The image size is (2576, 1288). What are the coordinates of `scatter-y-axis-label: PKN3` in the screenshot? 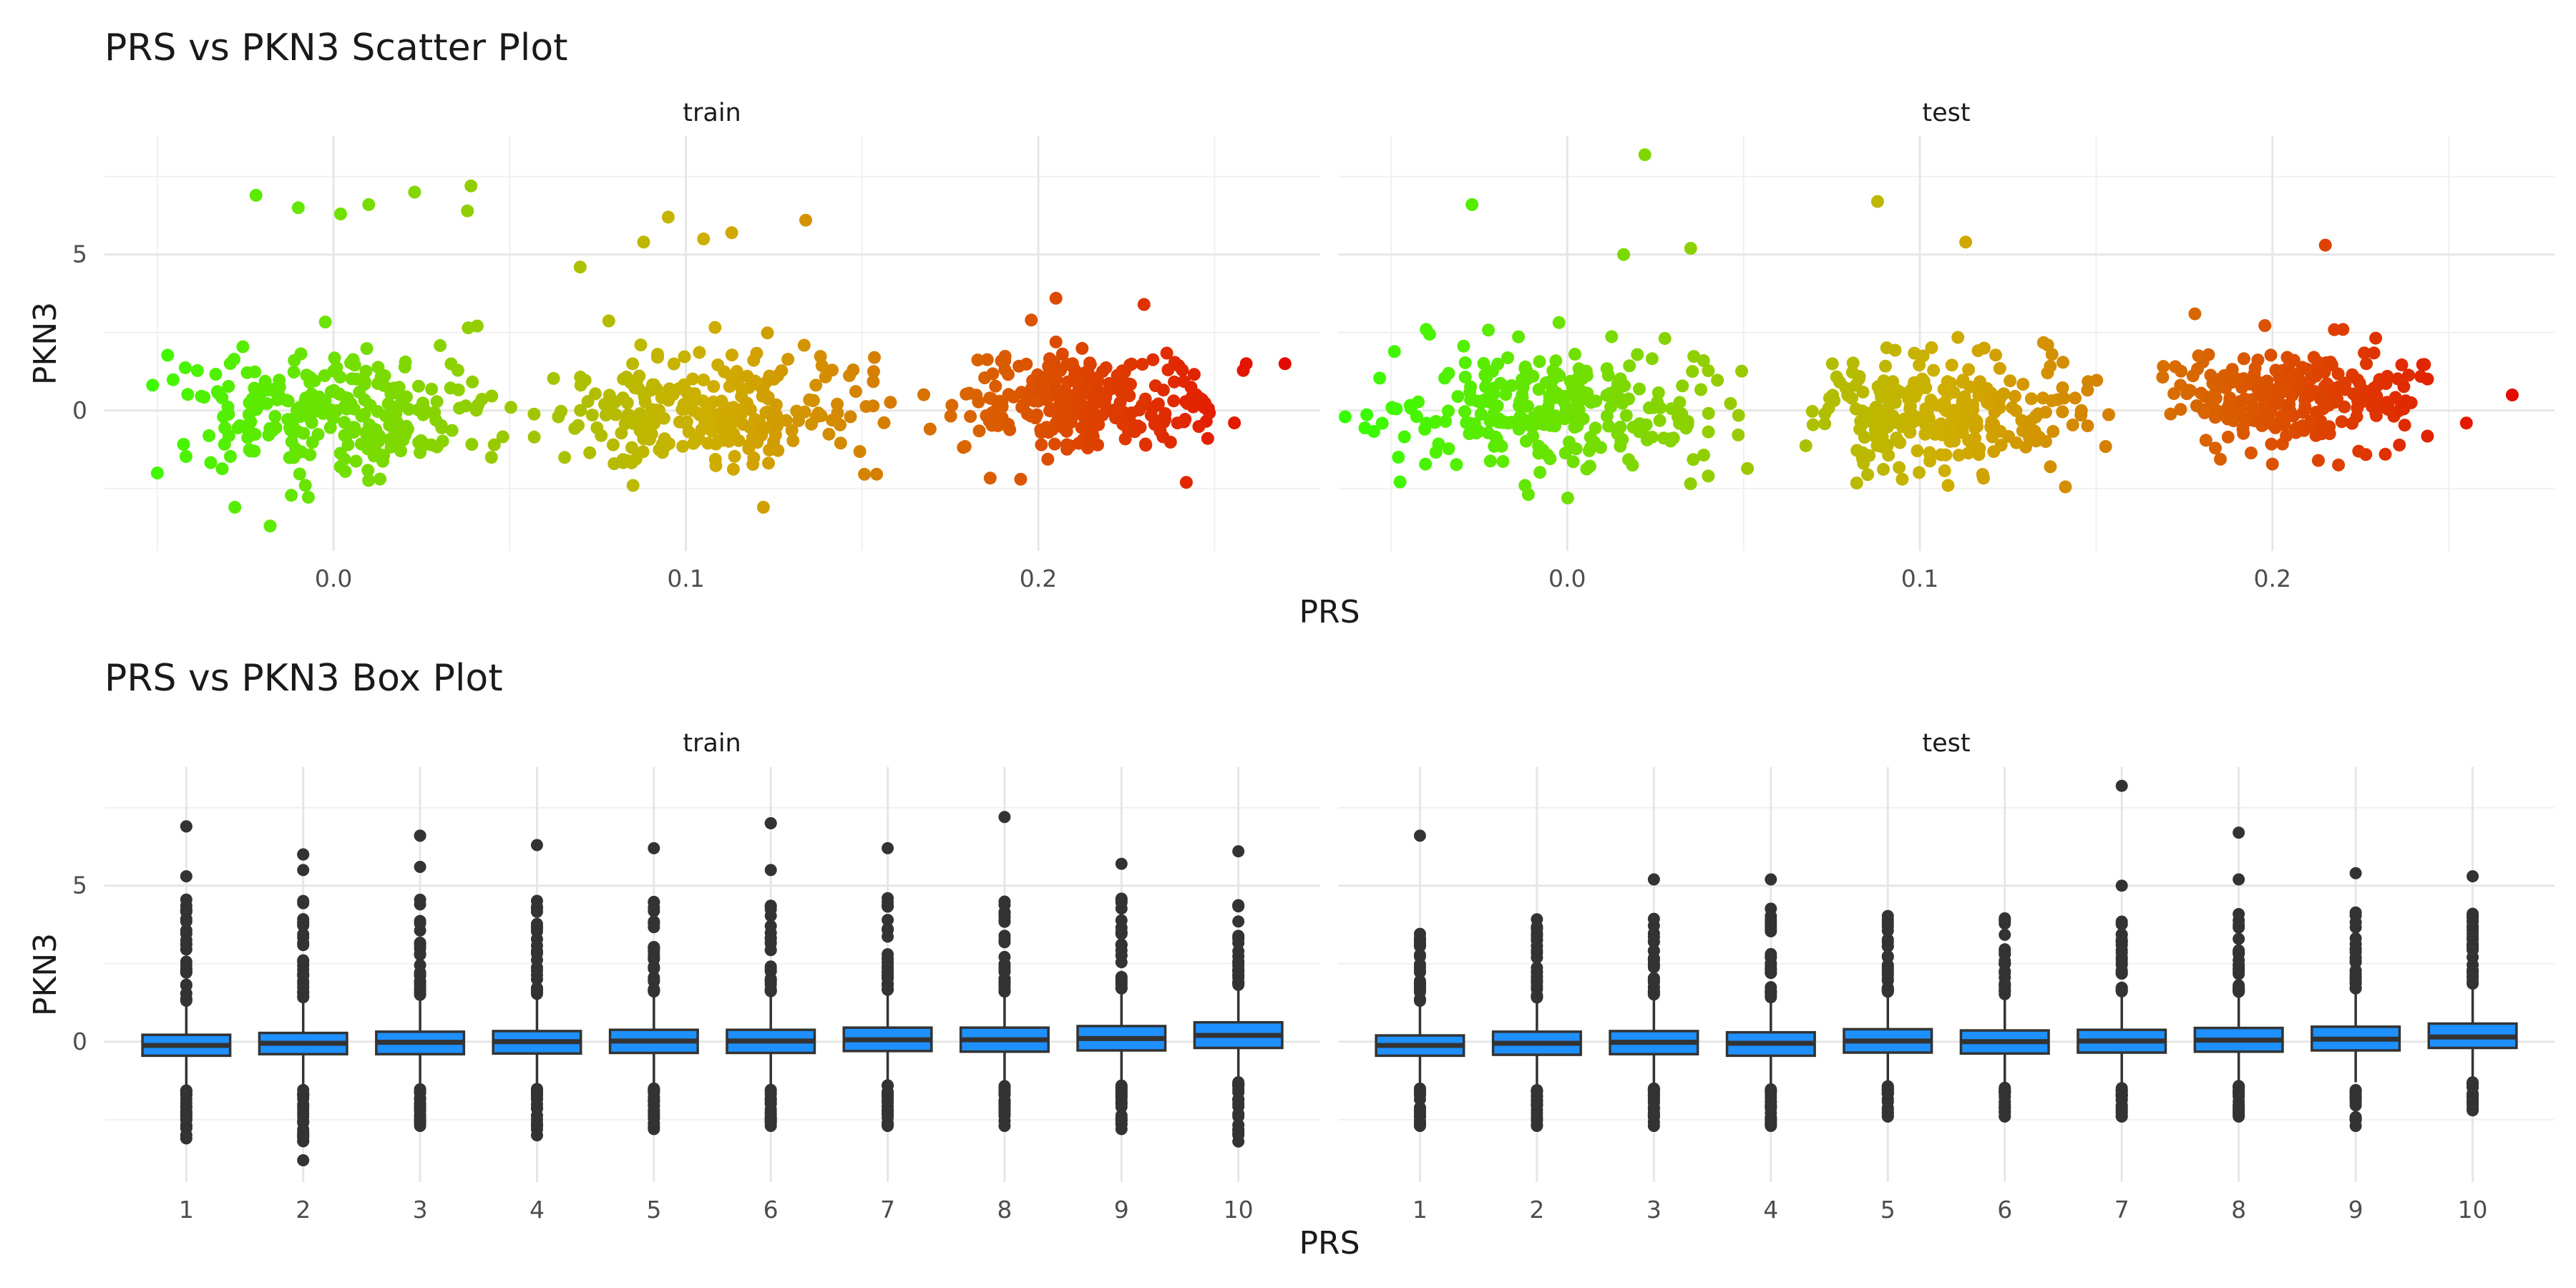 It's located at (45, 343).